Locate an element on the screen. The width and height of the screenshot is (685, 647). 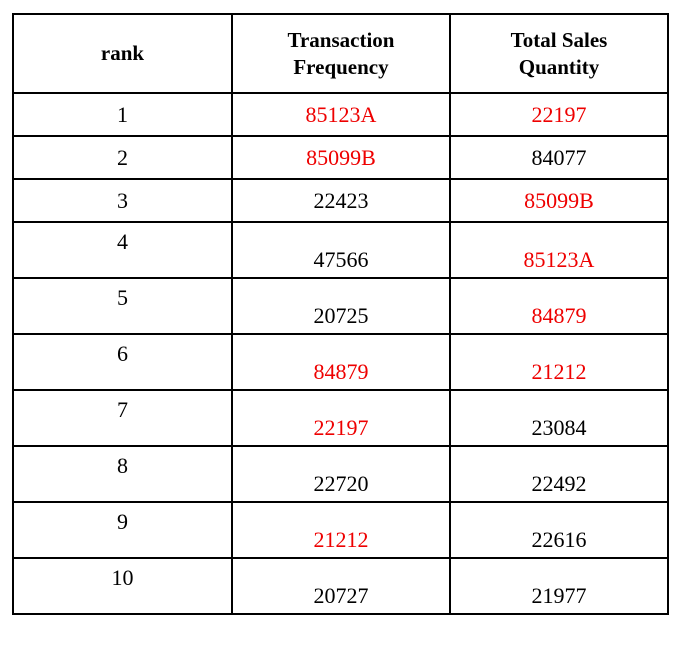
quantity-cell: 23084 is located at coordinates (559, 418).